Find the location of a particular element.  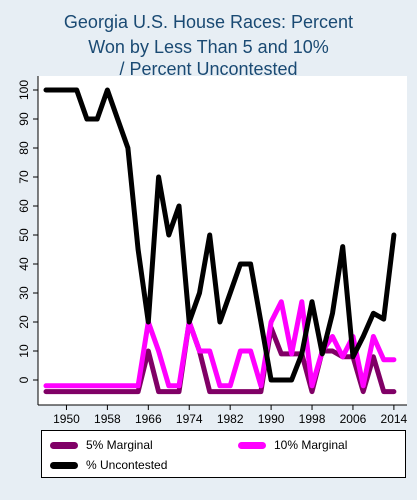

x-tick-label: 2006 is located at coordinates (353, 419).